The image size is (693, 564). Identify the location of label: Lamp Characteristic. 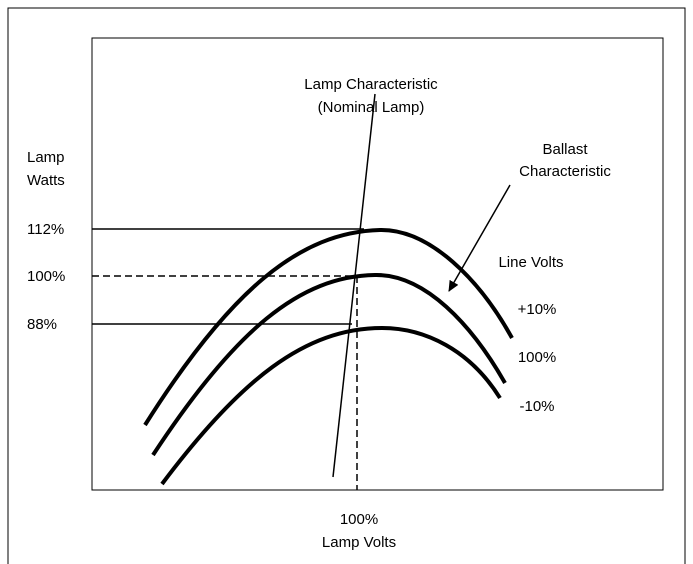
(371, 84).